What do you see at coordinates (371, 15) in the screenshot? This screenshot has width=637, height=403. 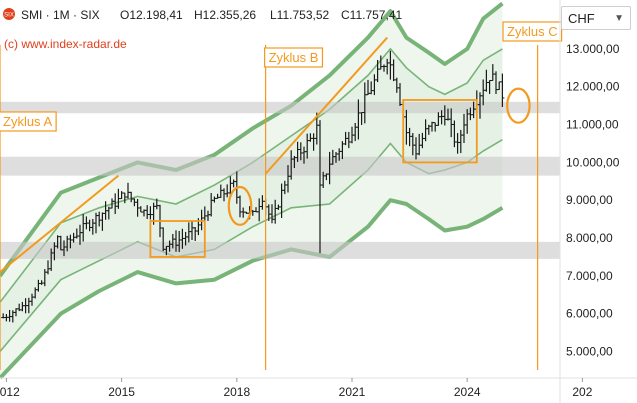 I see `close-value: C11.757,41` at bounding box center [371, 15].